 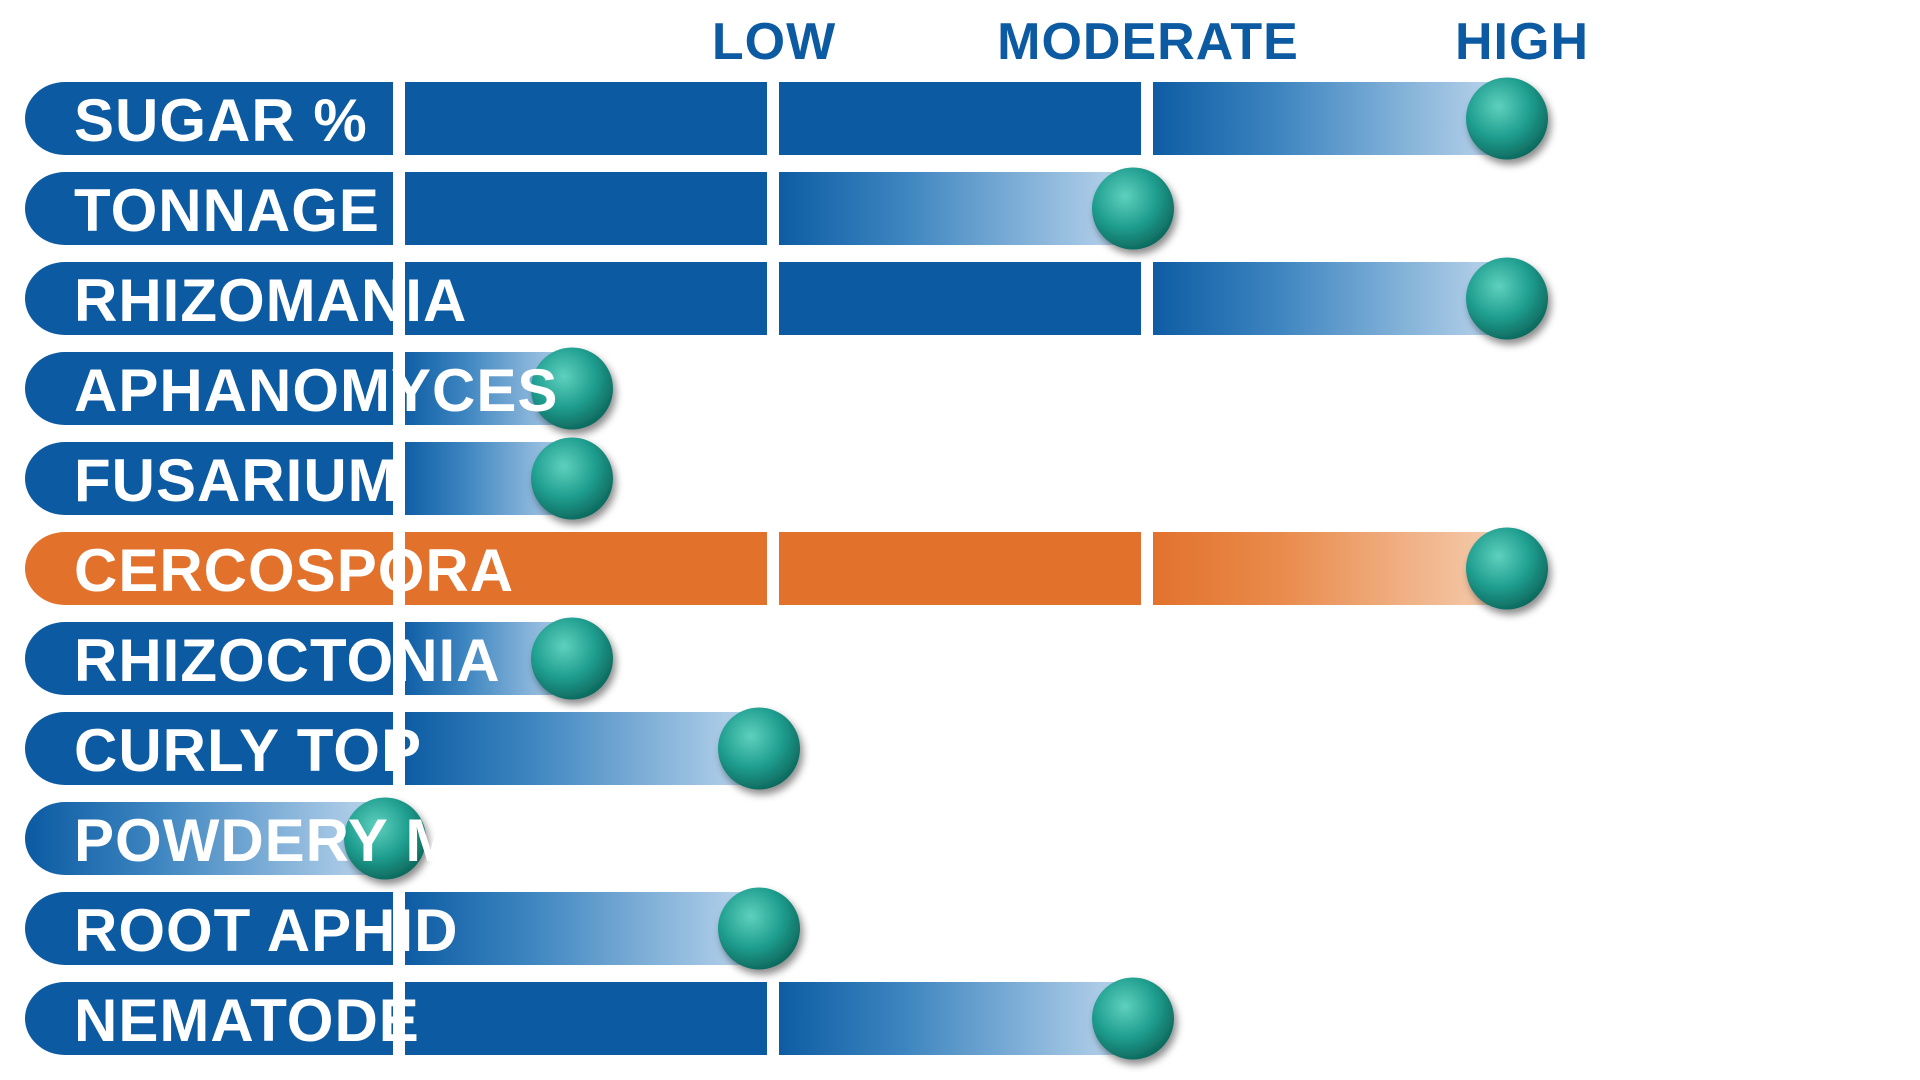 What do you see at coordinates (586, 208) in the screenshot?
I see `bar-tonnage` at bounding box center [586, 208].